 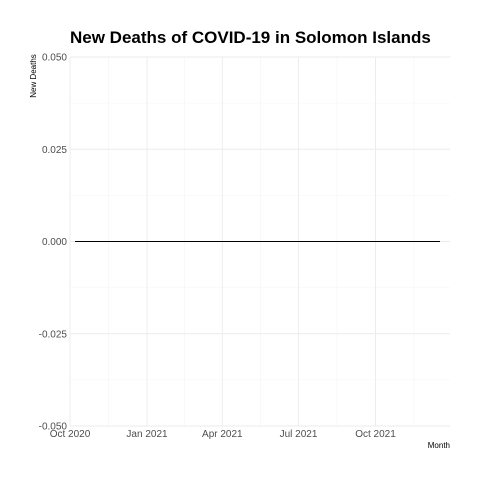 I want to click on x-tick-label: Apr 2021, so click(x=222, y=434).